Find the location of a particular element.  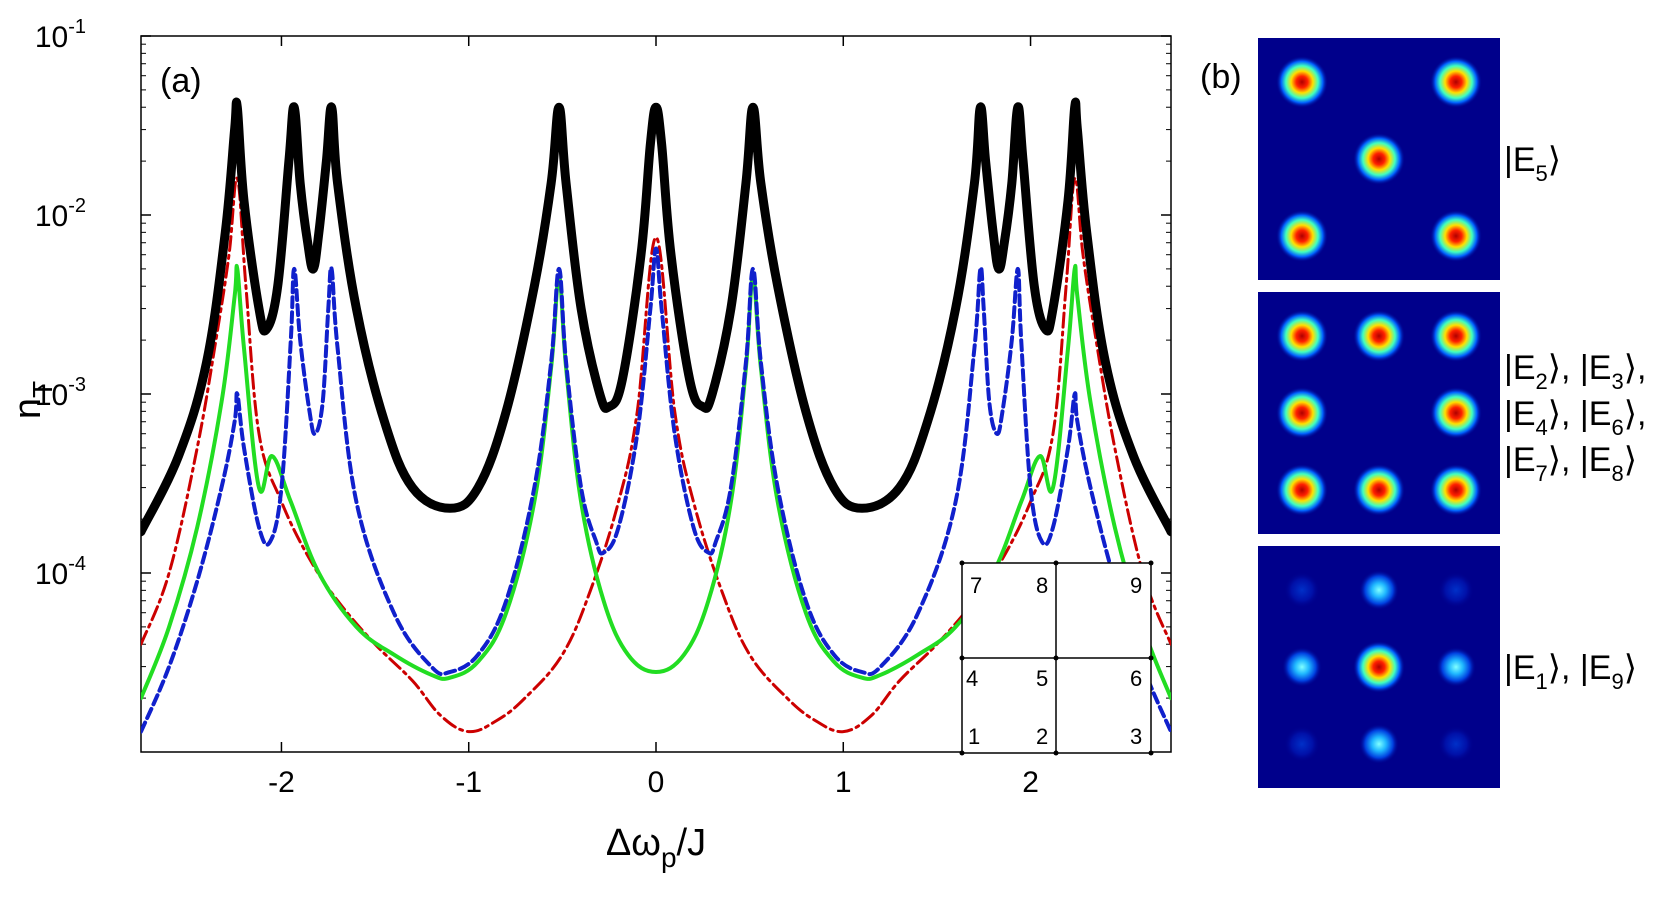

inset-label-1: 1 is located at coordinates (974, 736).